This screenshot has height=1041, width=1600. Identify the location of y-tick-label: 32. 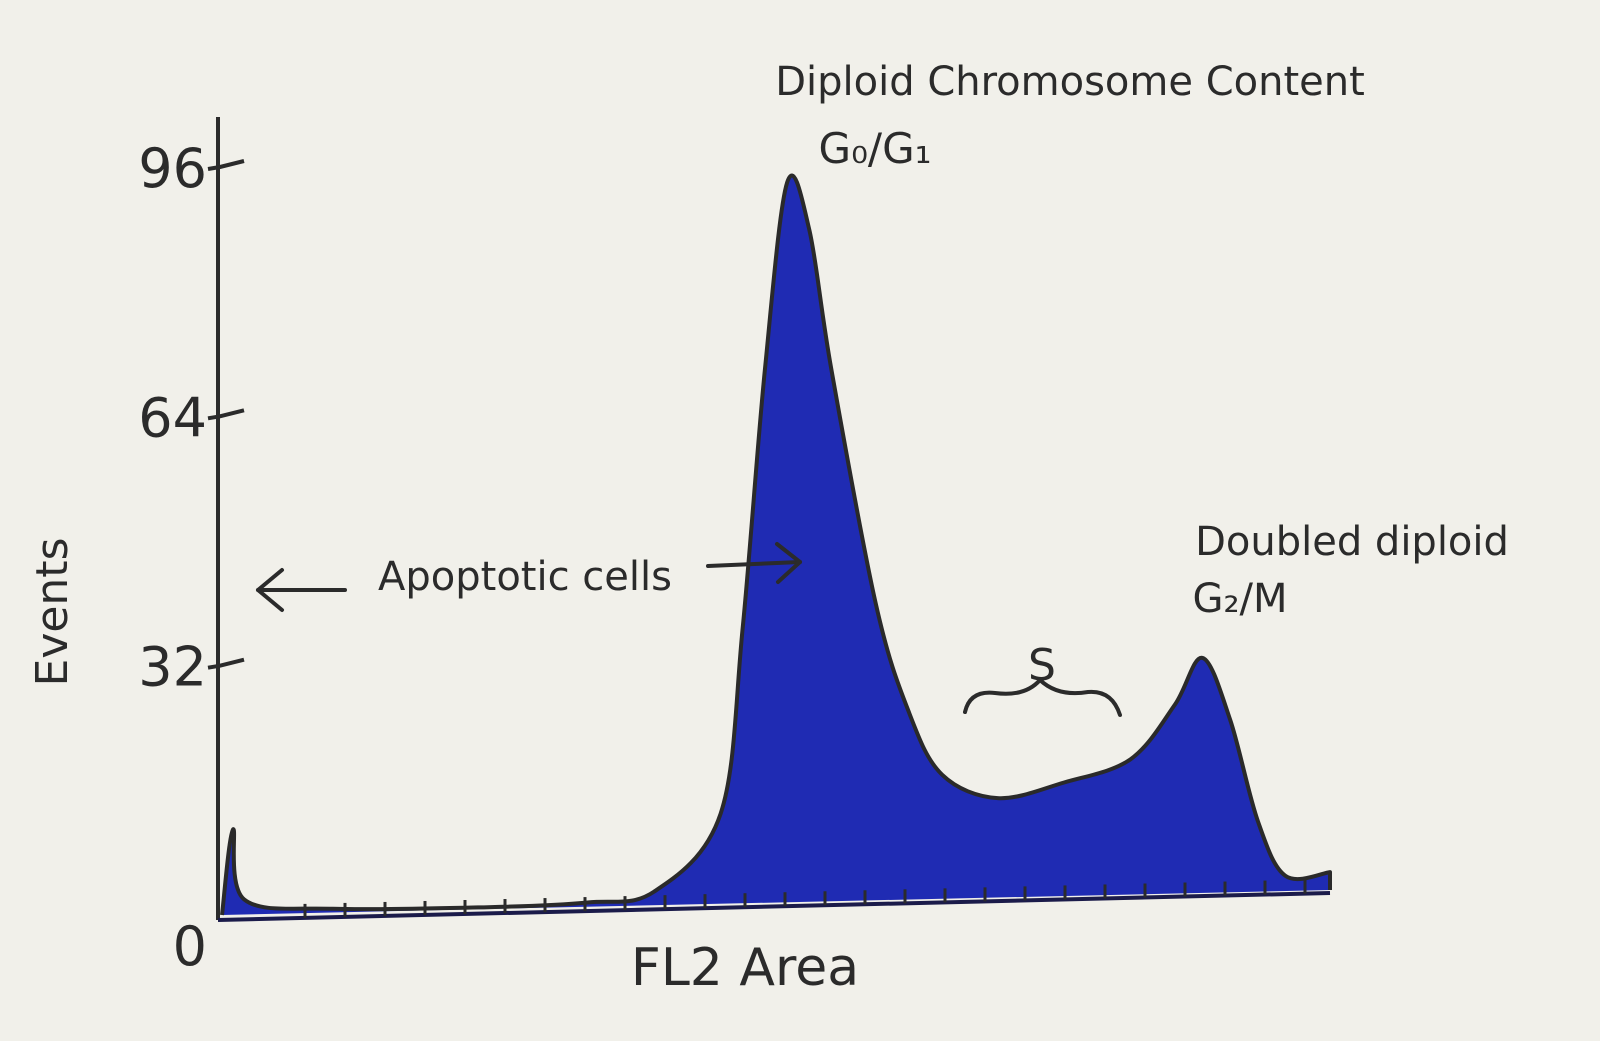
(172, 667).